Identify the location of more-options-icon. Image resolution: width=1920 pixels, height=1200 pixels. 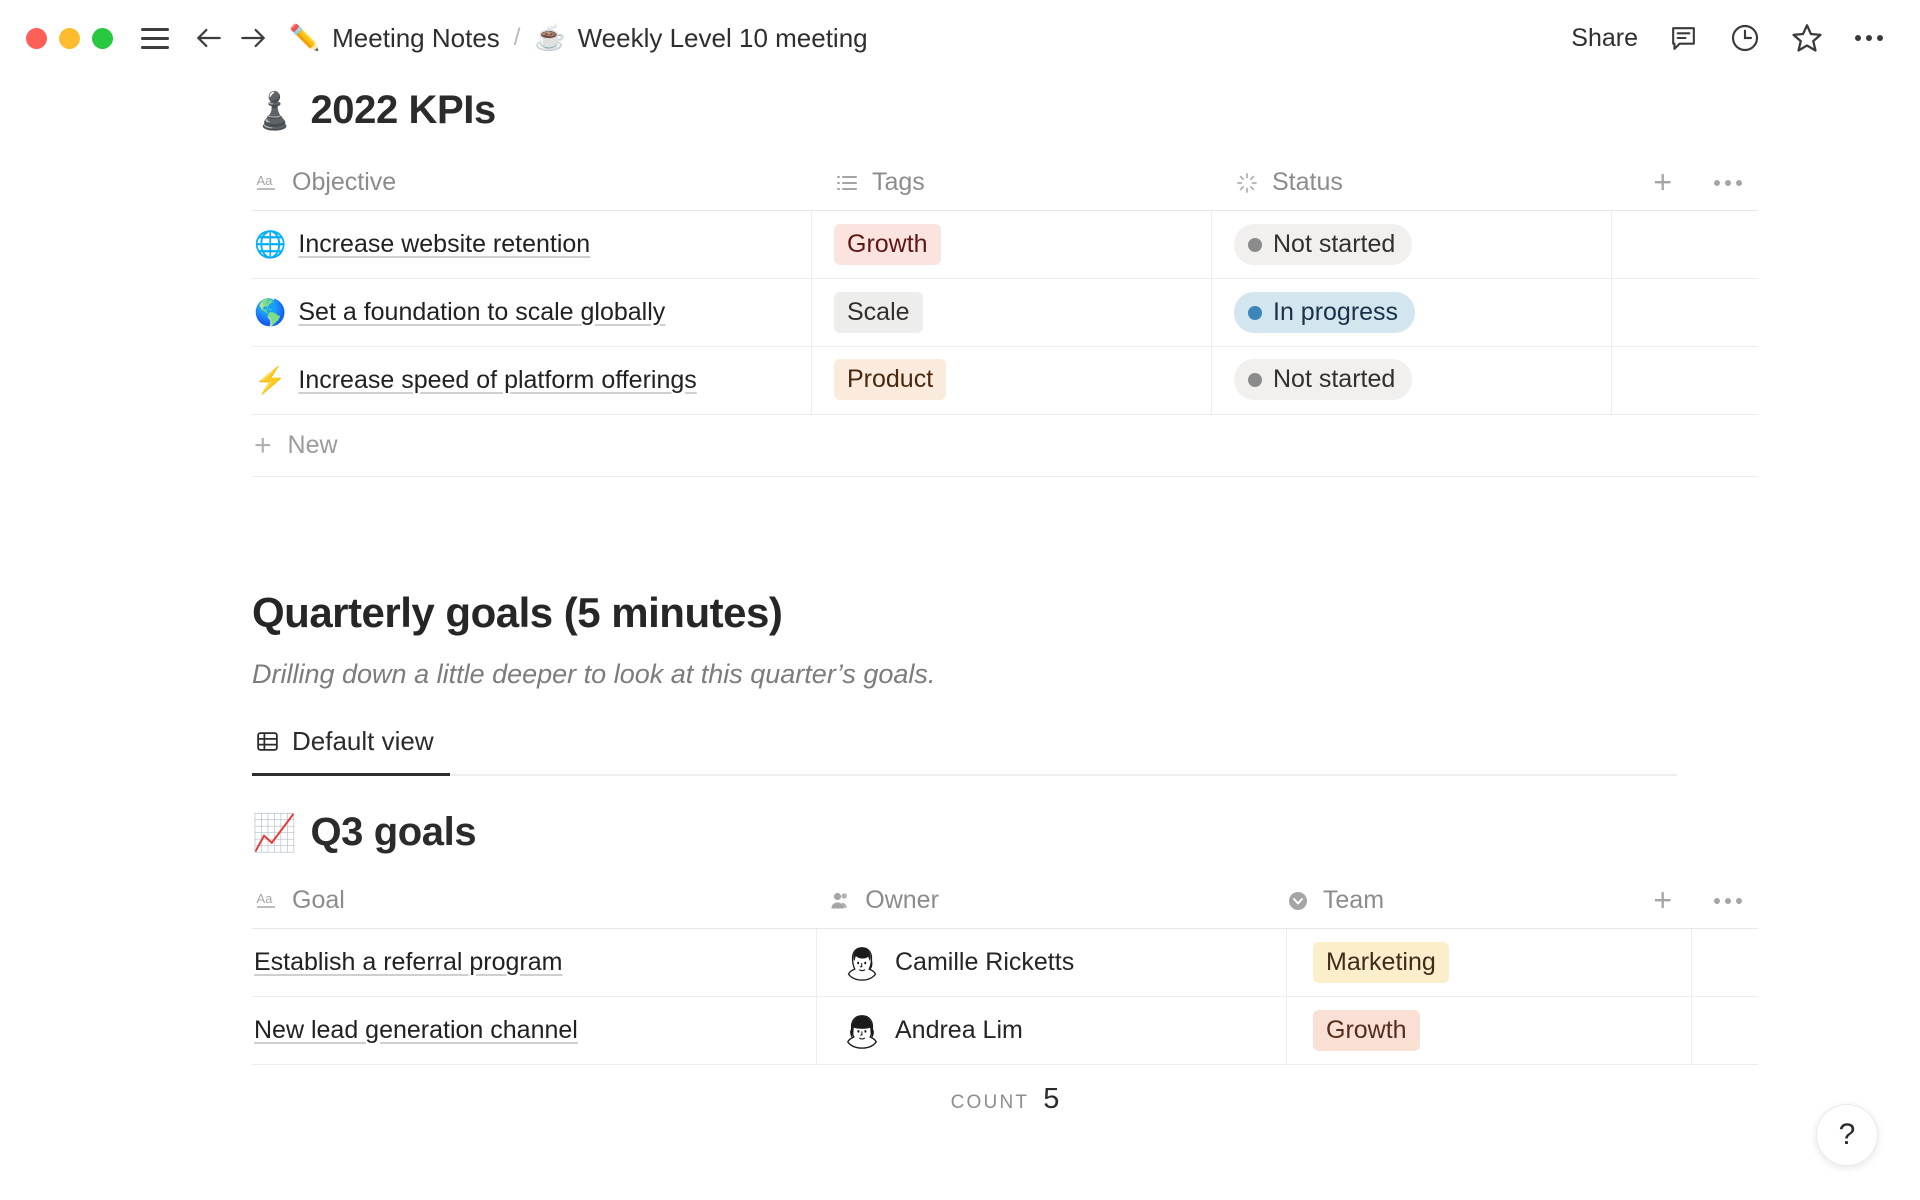
(1869, 38).